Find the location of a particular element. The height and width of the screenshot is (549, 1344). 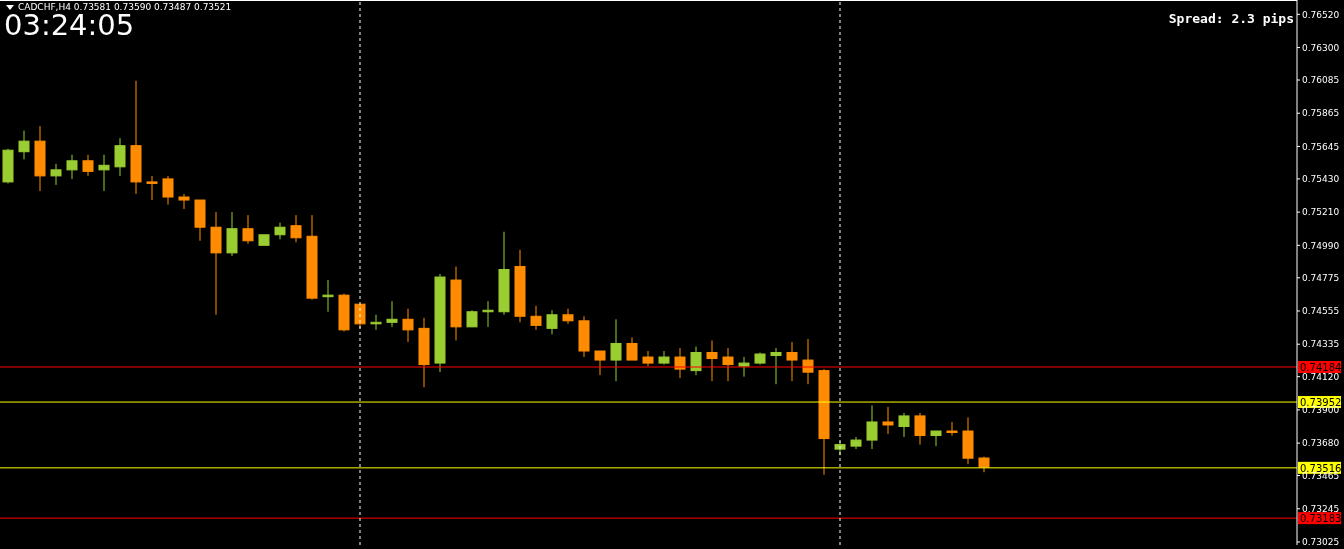

y-tick-label: 0.73025 is located at coordinates (1321, 542).